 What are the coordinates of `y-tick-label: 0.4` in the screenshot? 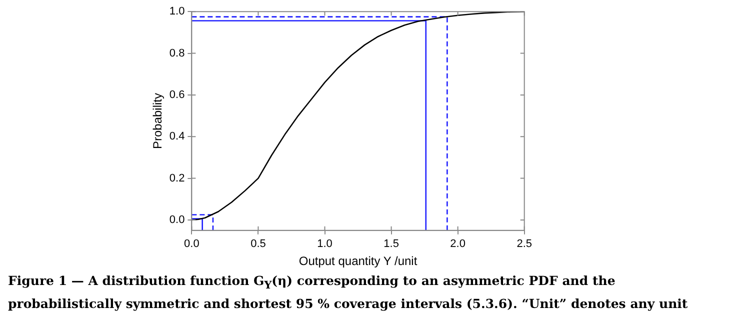 It's located at (177, 136).